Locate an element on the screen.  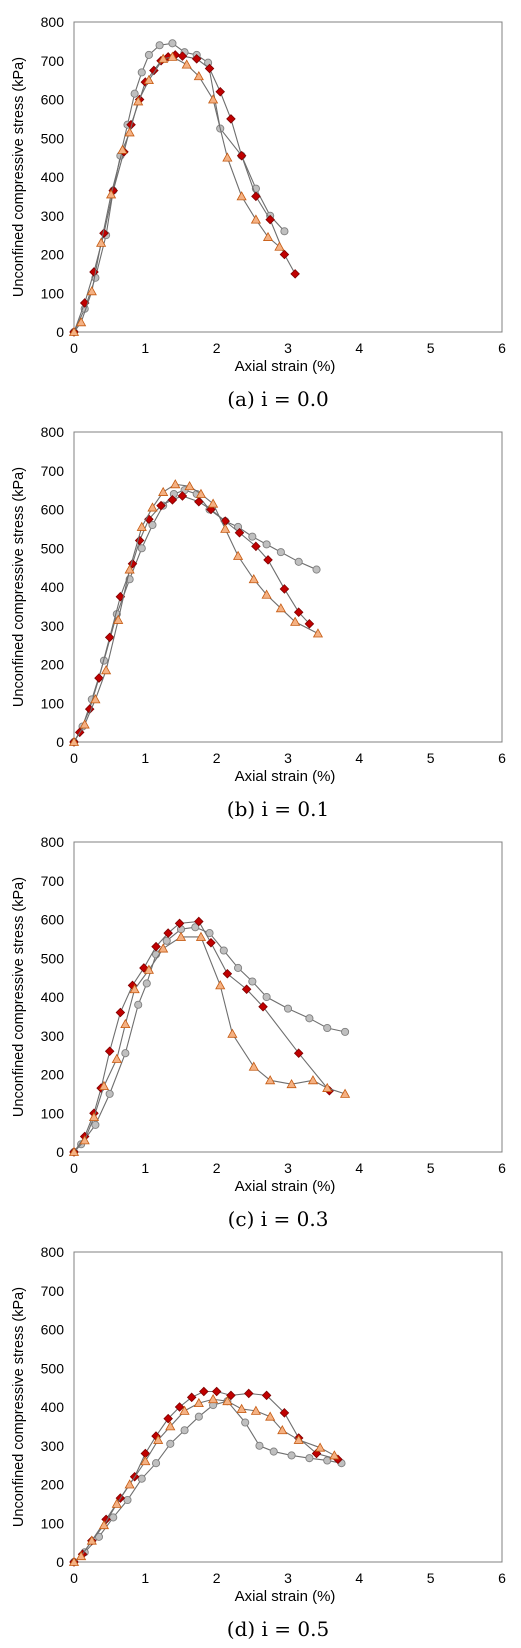
y-tick-label: 400 is located at coordinates (53, 1407).